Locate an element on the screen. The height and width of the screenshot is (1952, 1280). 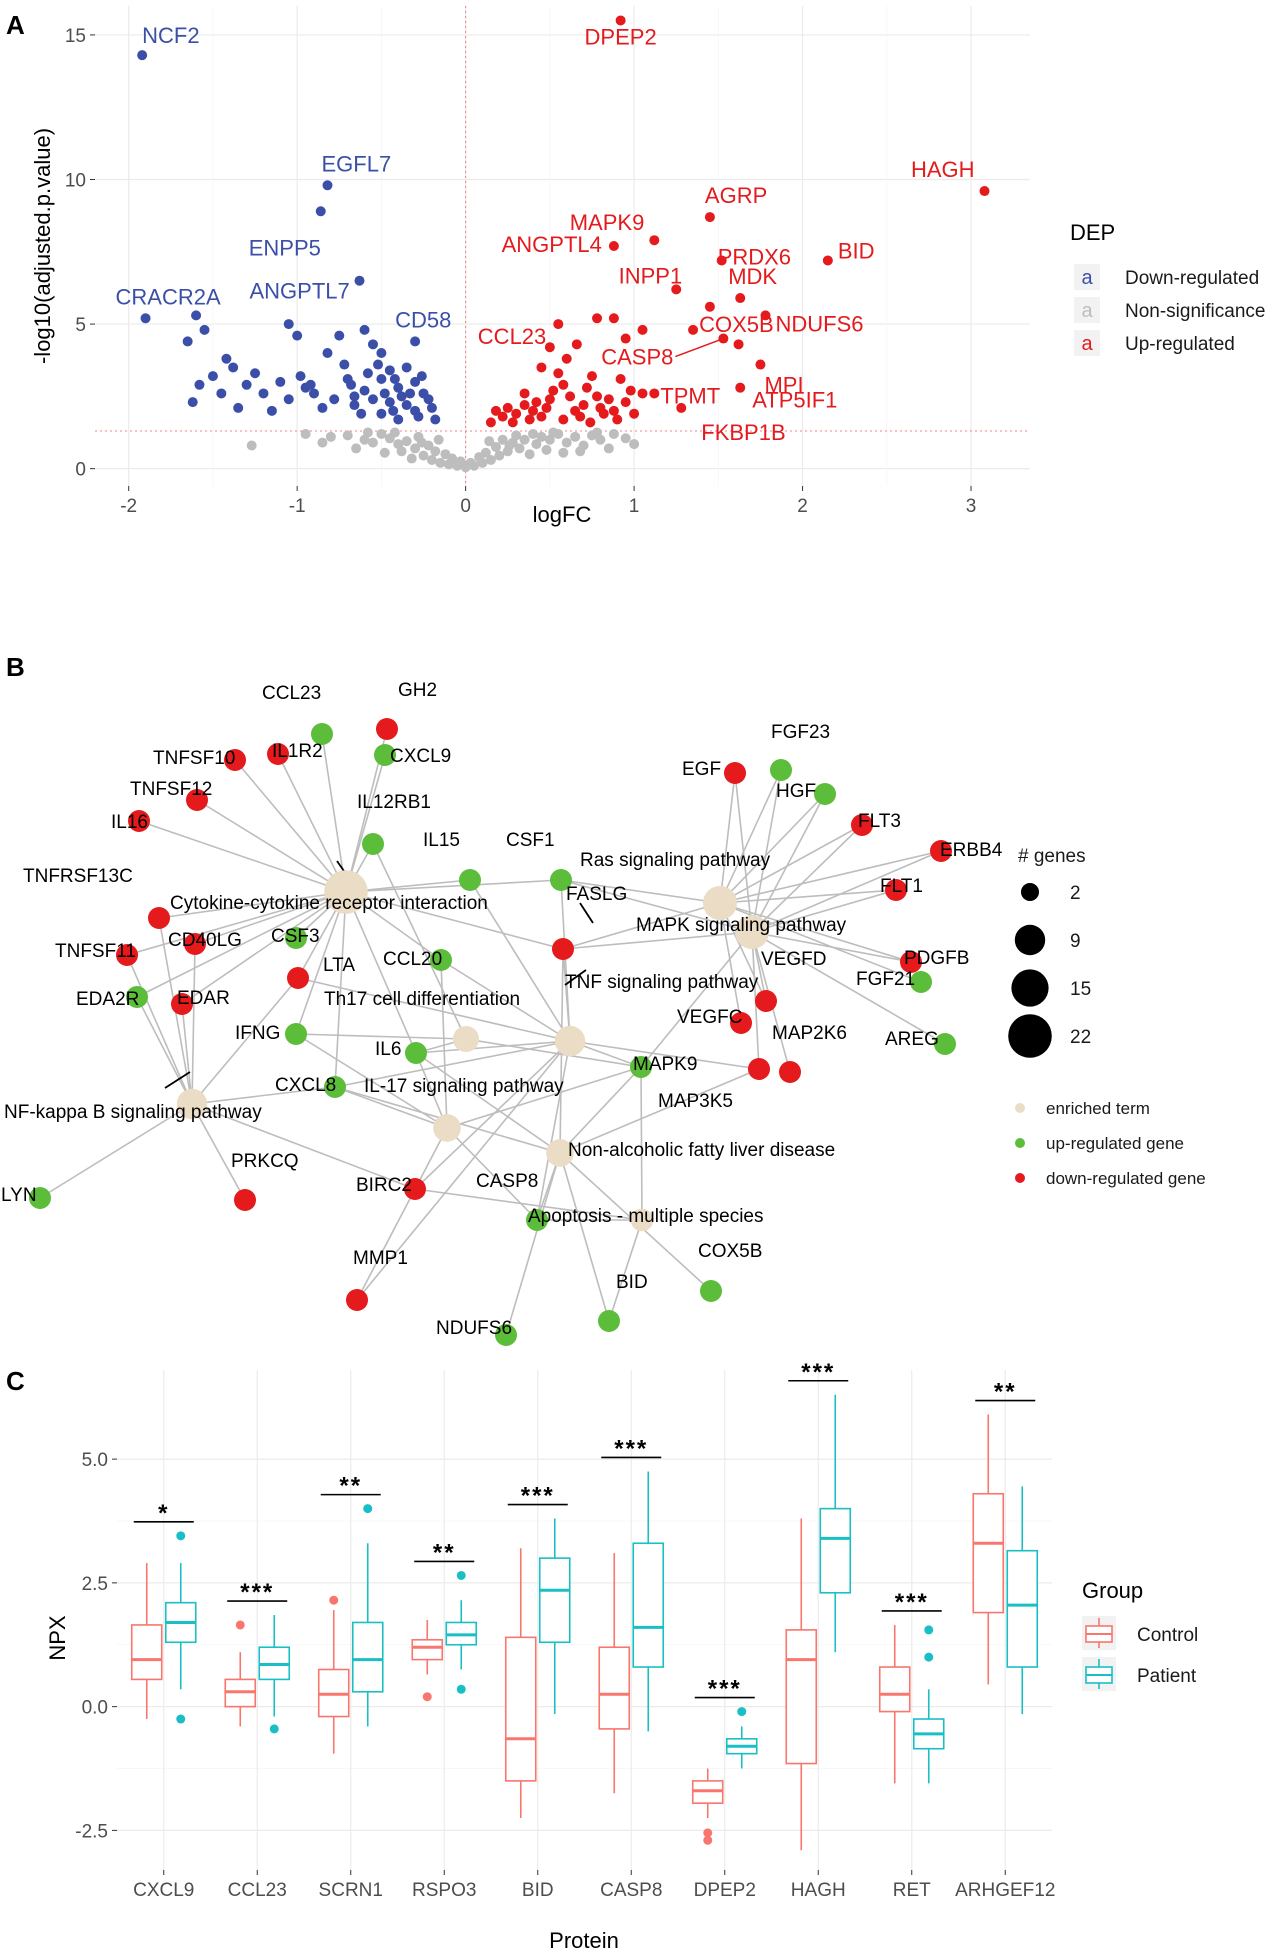
edge-nfkb-cd40lg is located at coordinates (193, 1024).